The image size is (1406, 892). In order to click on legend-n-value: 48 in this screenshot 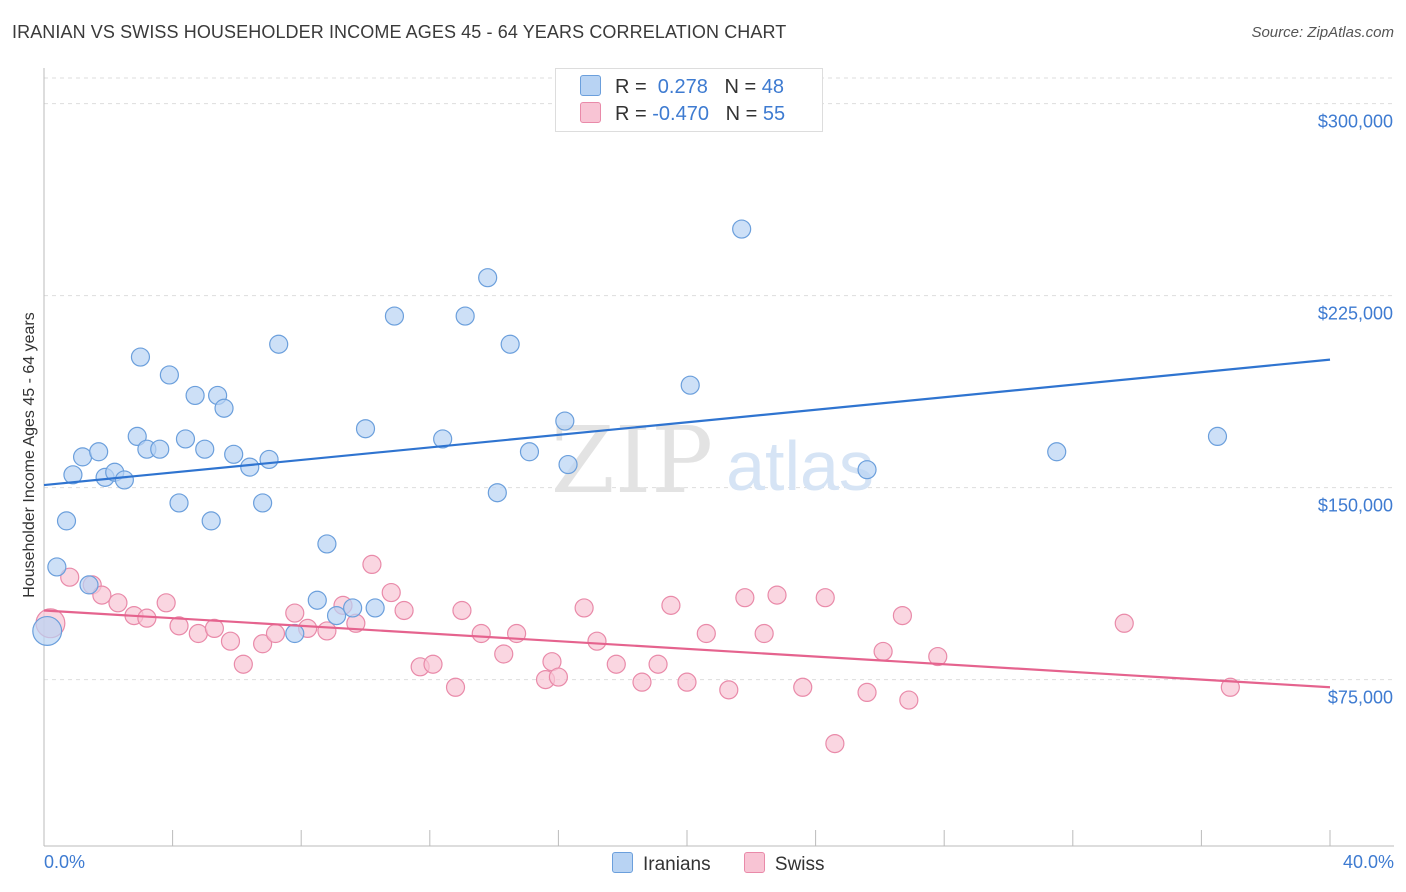, I will do `click(773, 87)`.